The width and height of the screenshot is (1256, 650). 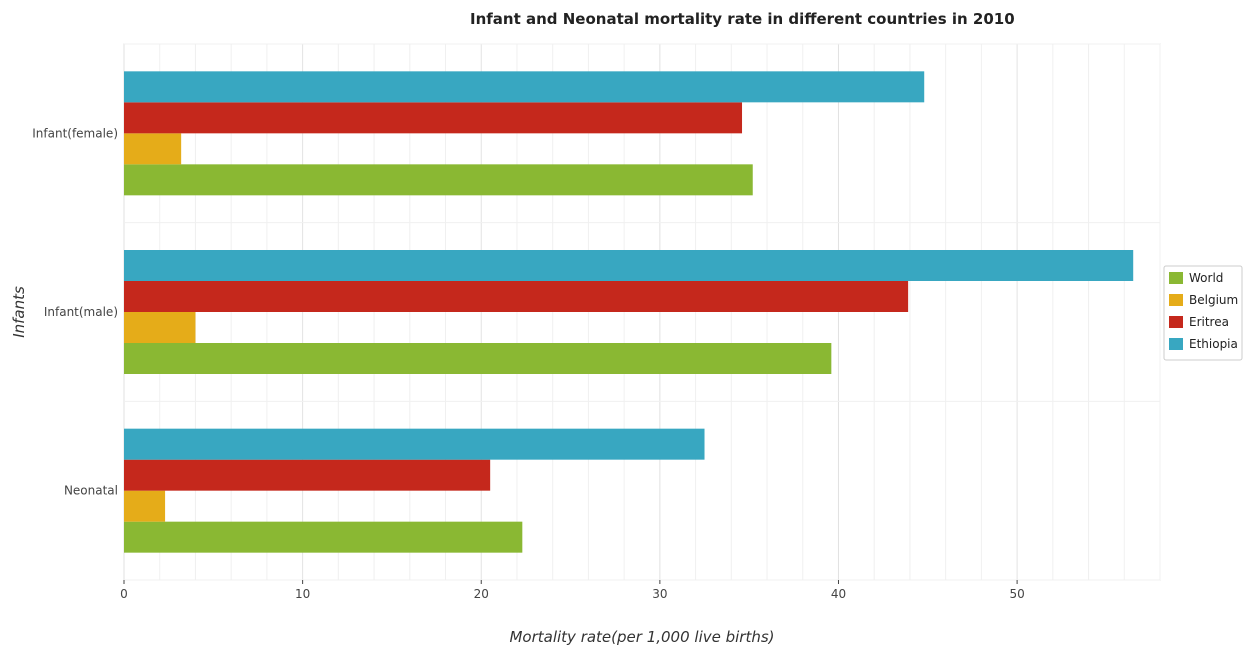 What do you see at coordinates (1016, 594) in the screenshot?
I see `x-tick-label: 50` at bounding box center [1016, 594].